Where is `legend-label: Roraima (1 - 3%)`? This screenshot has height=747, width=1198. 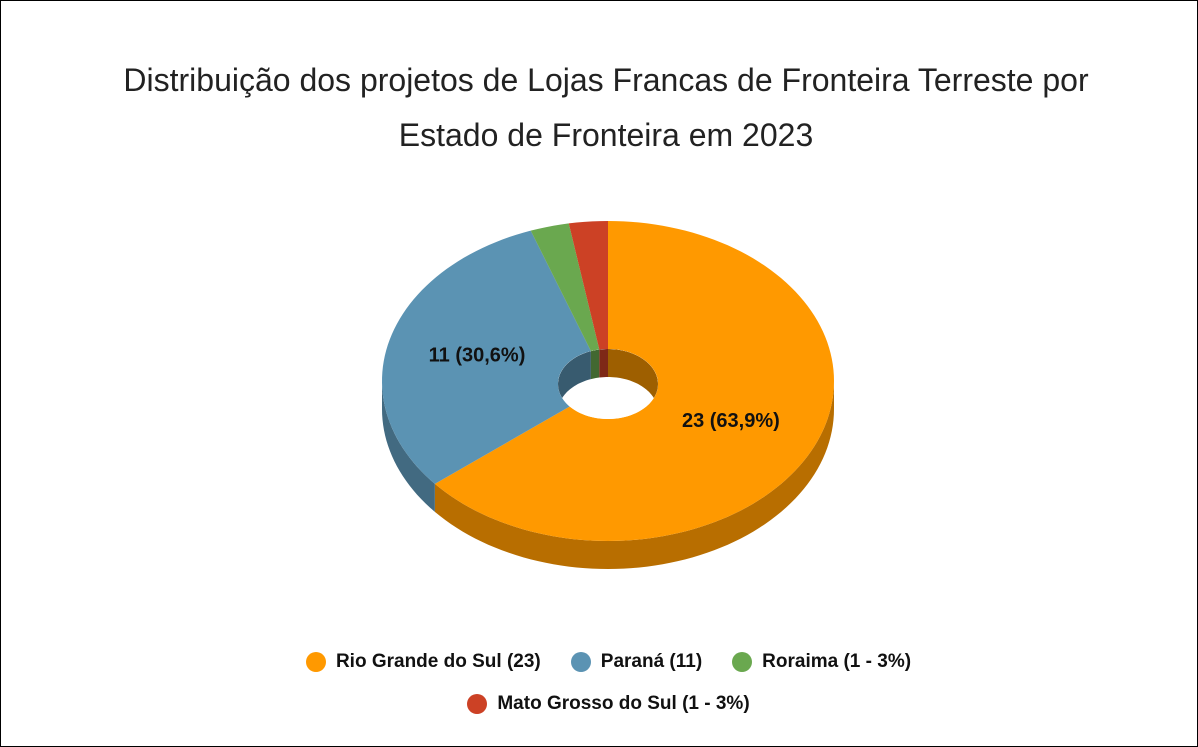 legend-label: Roraima (1 - 3%) is located at coordinates (837, 661).